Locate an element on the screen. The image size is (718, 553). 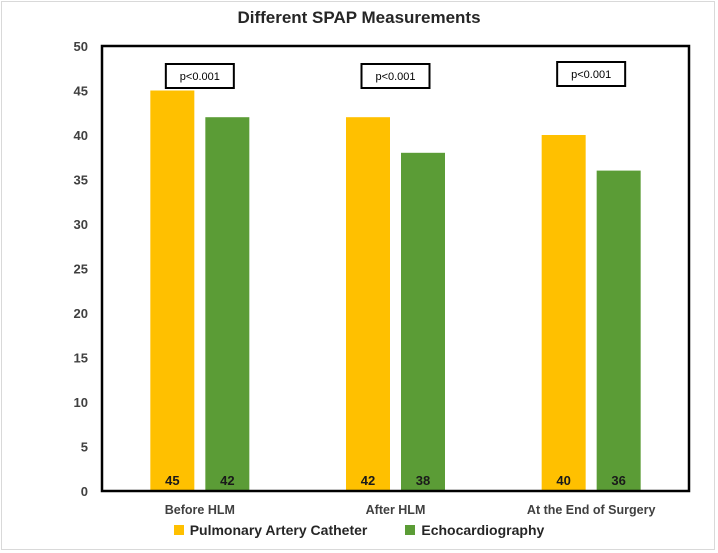
data-label: 45 is located at coordinates (172, 480).